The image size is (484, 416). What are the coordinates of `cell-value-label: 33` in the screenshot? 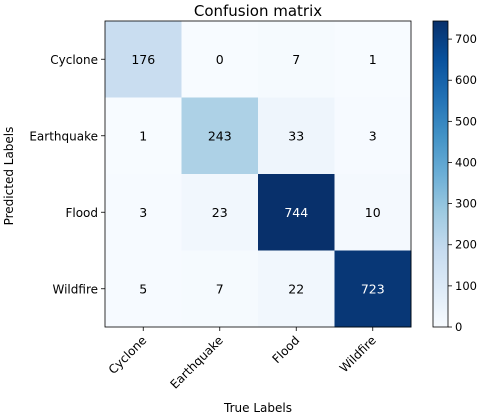 It's located at (296, 135).